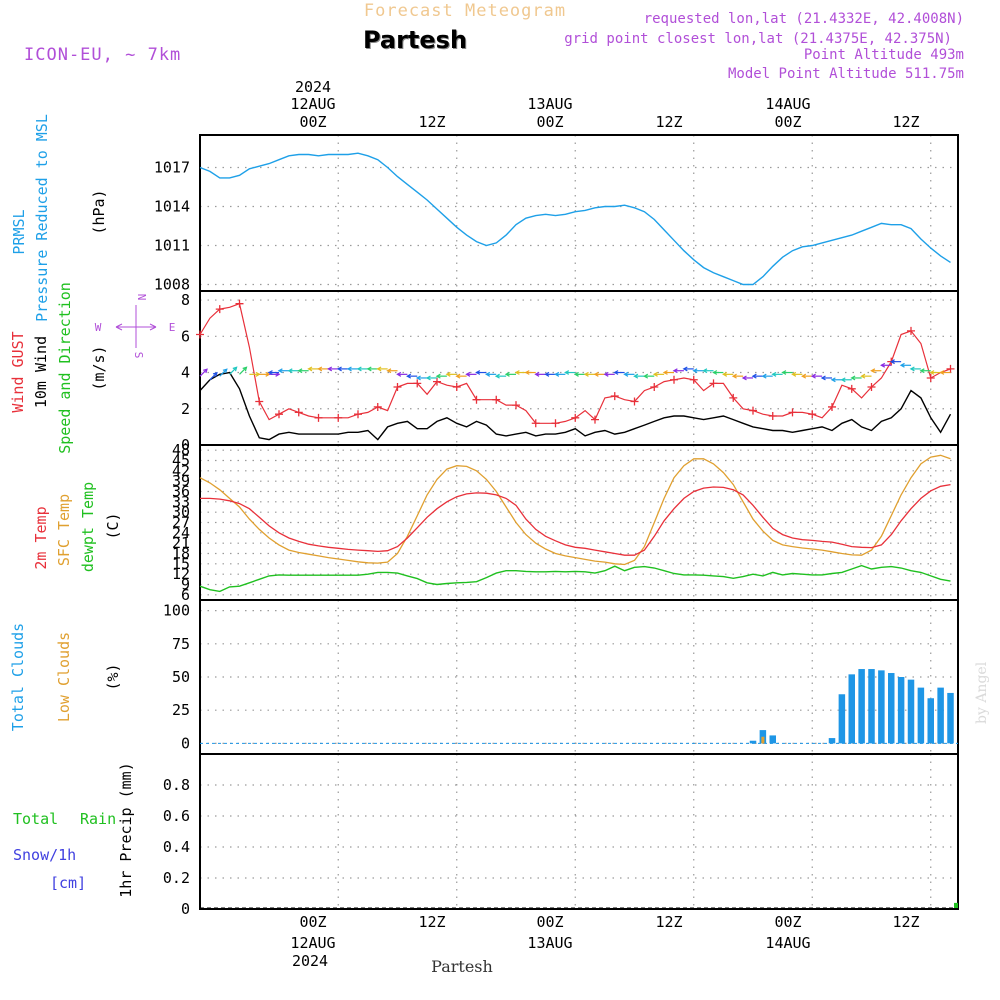 Image resolution: width=1000 pixels, height=1000 pixels. Describe the element at coordinates (44, 855) in the screenshot. I see `label-precip-snow: Snow/1h` at that location.